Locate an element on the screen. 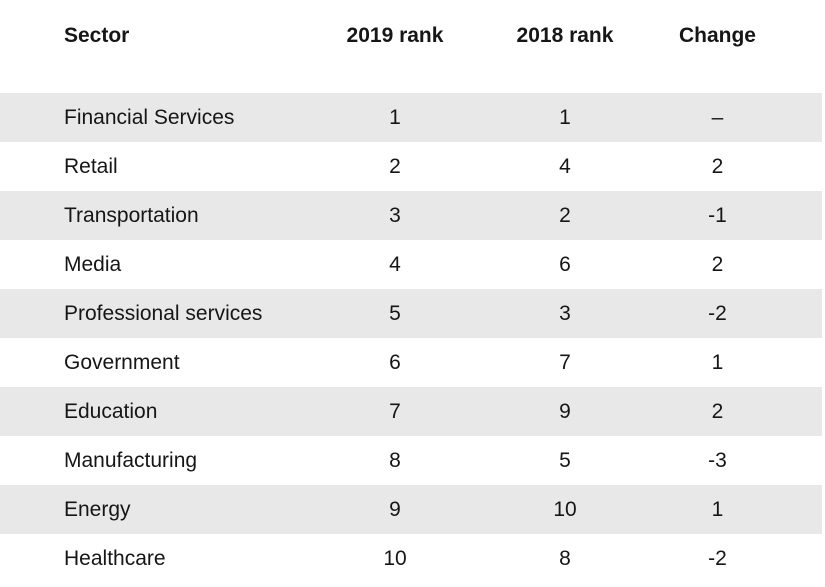  rank-2019-cell: 7 is located at coordinates (395, 411).